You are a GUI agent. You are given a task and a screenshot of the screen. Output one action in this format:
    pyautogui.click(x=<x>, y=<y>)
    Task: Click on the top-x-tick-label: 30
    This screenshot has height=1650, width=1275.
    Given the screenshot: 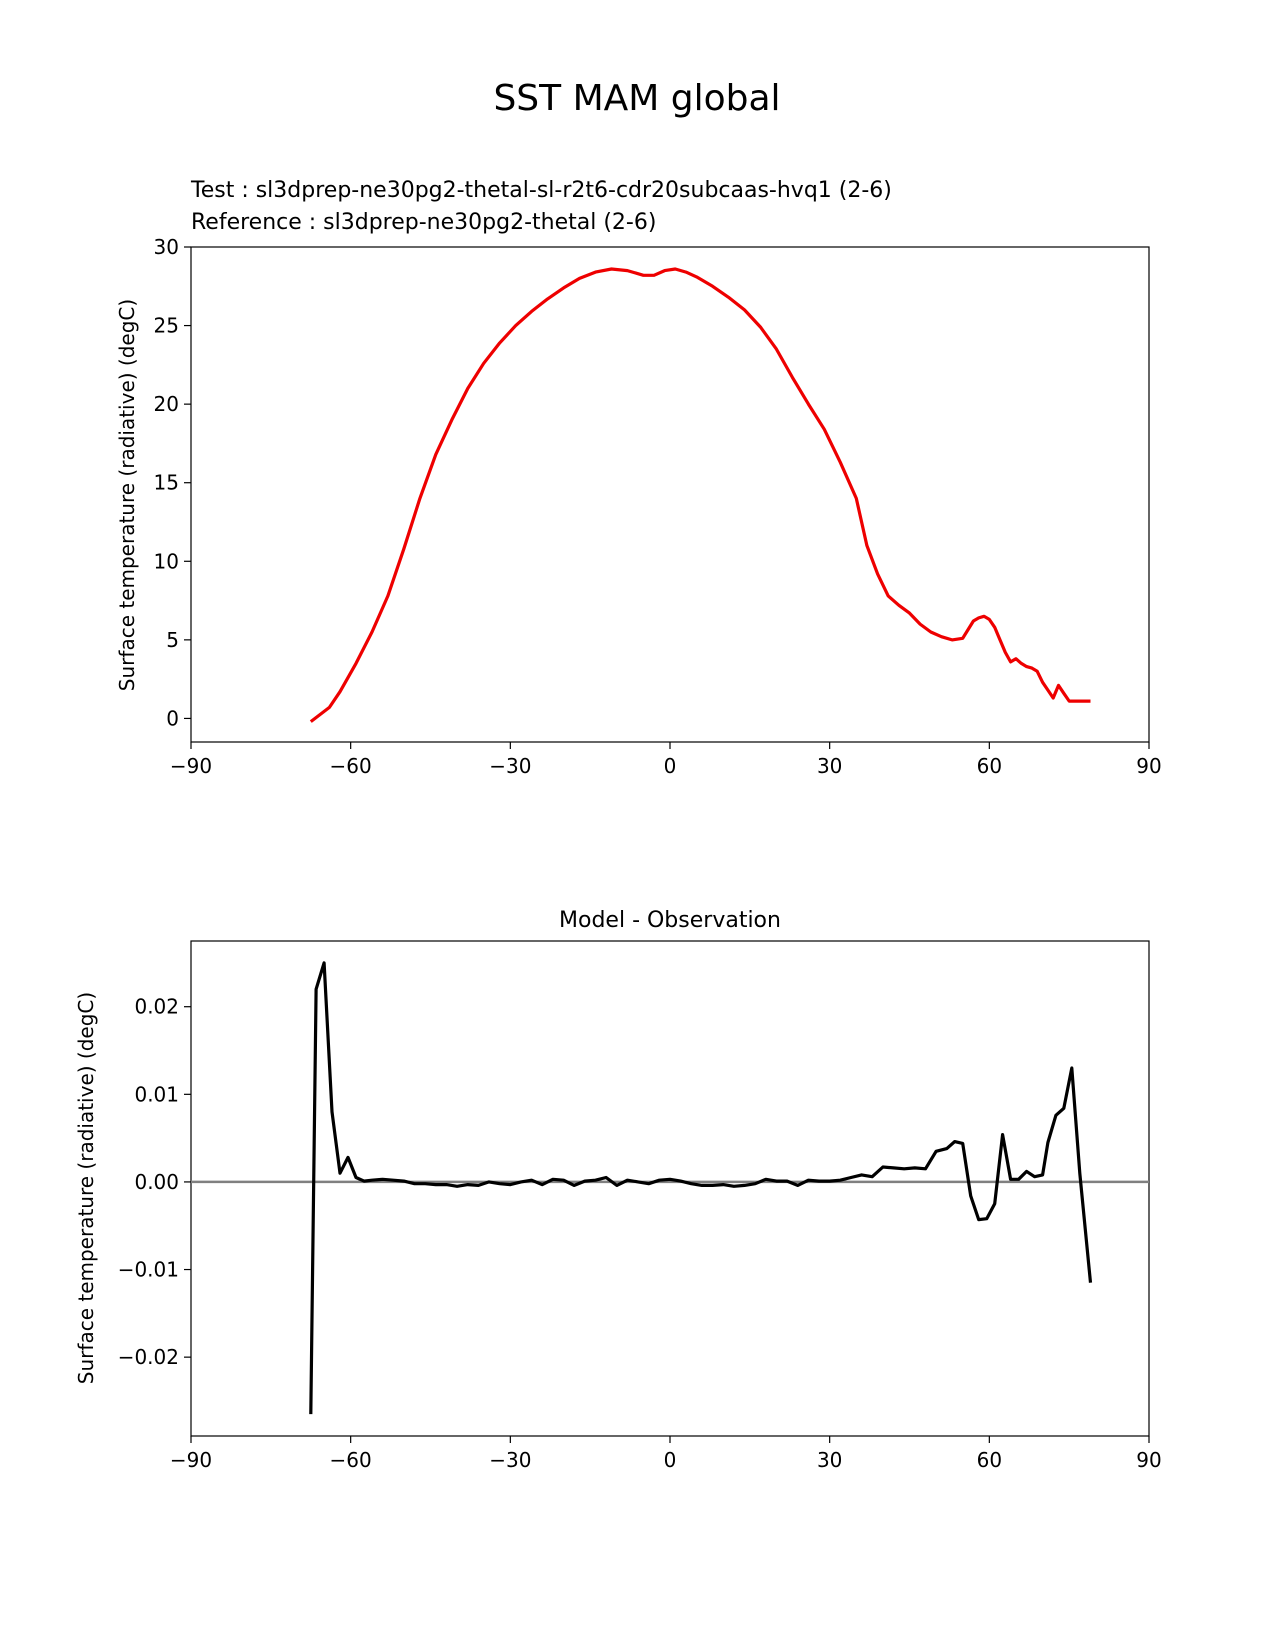 What is the action you would take?
    pyautogui.click(x=829, y=766)
    